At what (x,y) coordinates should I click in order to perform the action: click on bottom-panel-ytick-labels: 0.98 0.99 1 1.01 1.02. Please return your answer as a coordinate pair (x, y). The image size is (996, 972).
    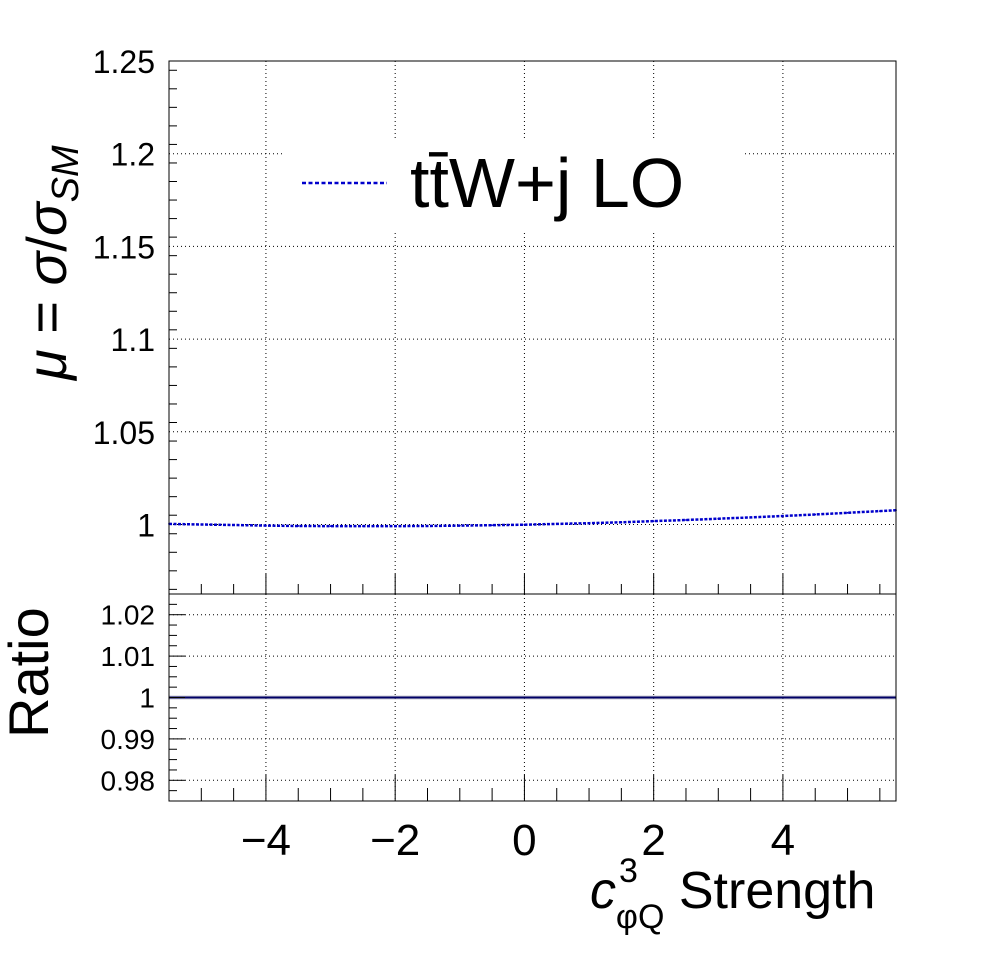
    Looking at the image, I should click on (128, 698).